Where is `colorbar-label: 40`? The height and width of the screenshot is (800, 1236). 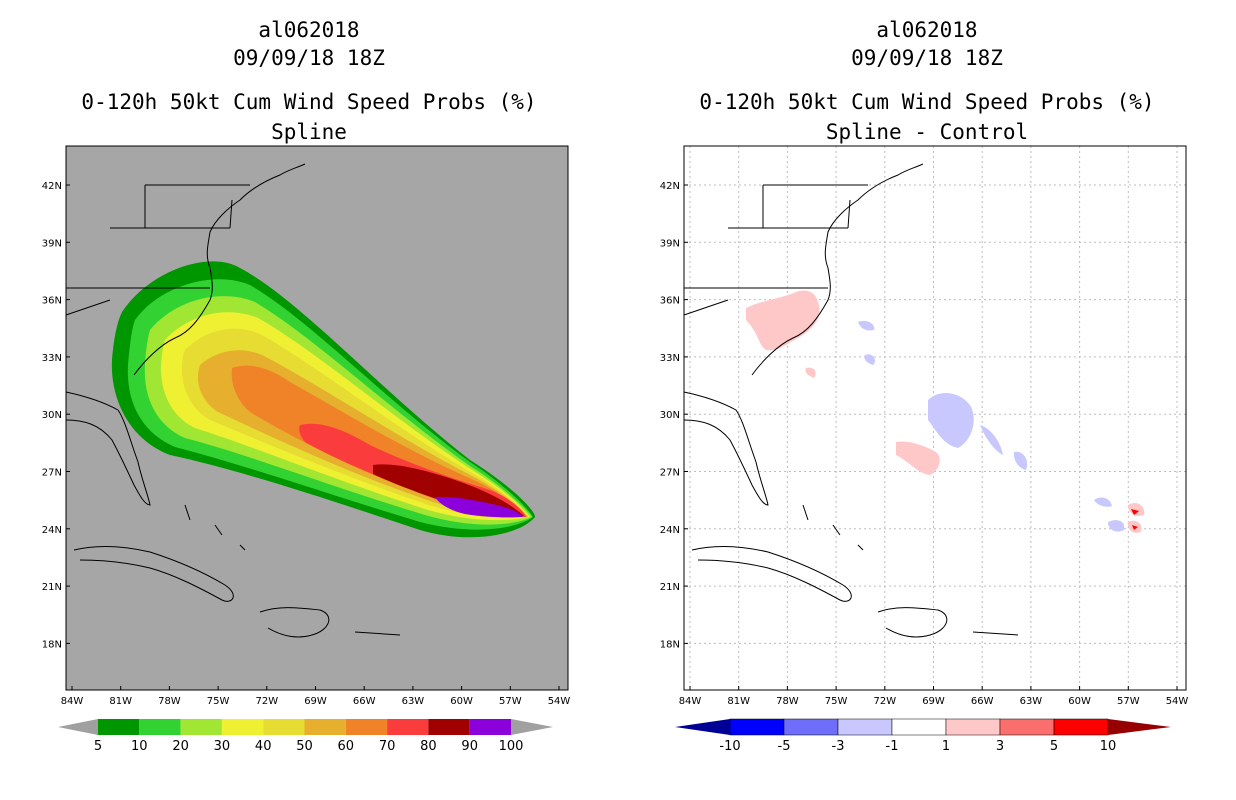 colorbar-label: 40 is located at coordinates (263, 746).